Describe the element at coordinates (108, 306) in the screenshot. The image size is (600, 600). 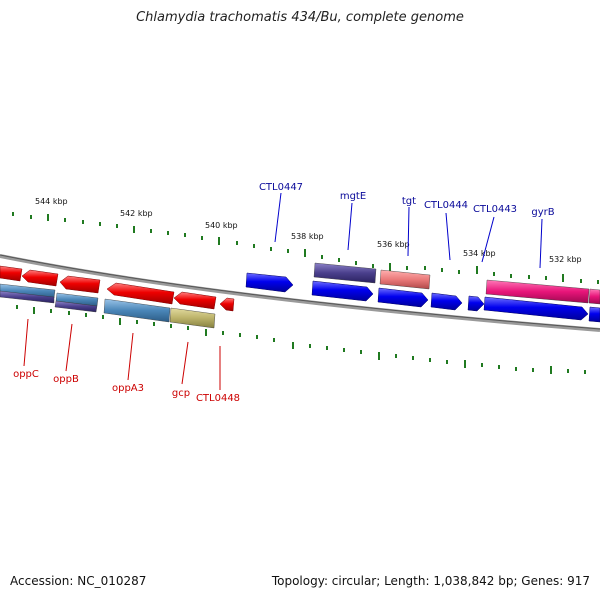
I see `reverse-cog-bars` at that location.